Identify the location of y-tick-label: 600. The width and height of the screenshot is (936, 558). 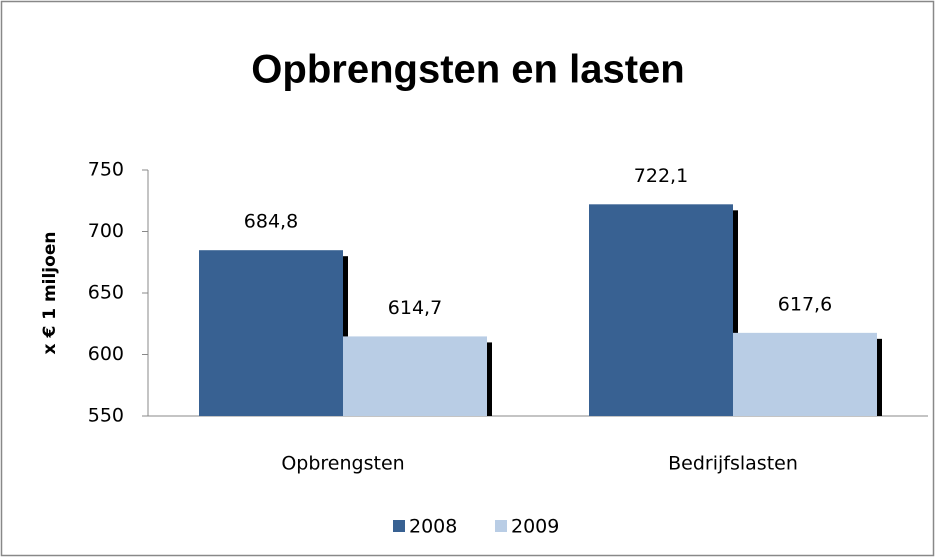
(106, 354).